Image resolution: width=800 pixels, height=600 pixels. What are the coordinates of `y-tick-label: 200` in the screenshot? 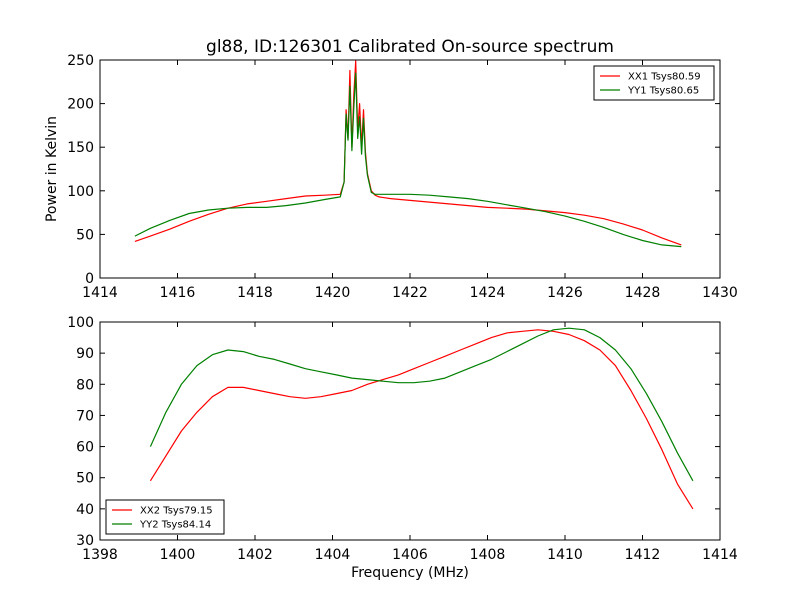 It's located at (80, 105).